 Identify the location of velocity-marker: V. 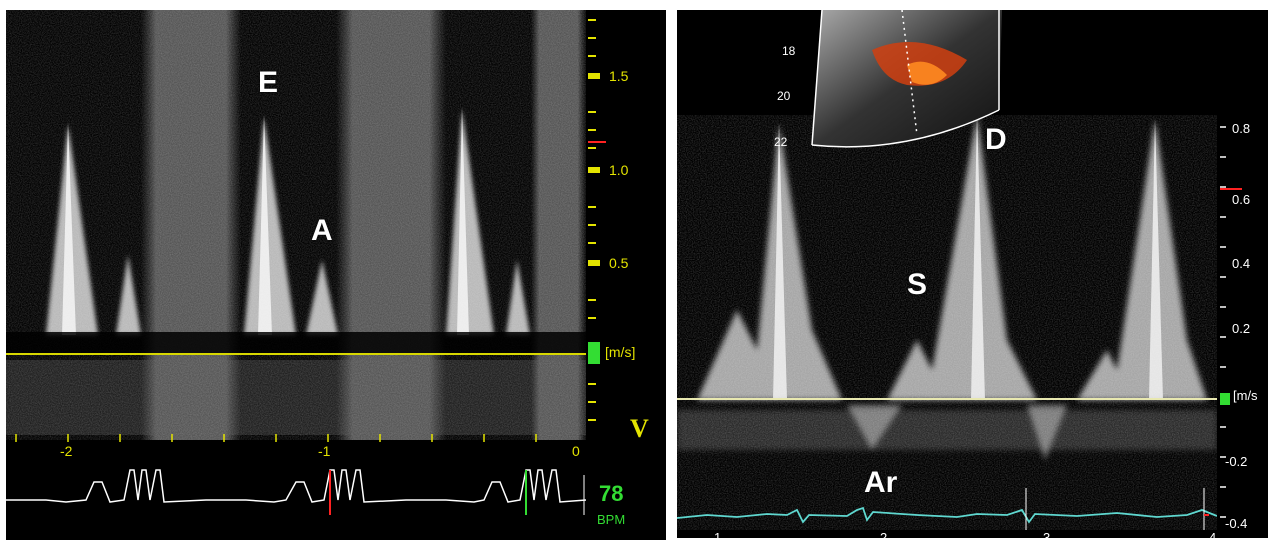
(639, 428).